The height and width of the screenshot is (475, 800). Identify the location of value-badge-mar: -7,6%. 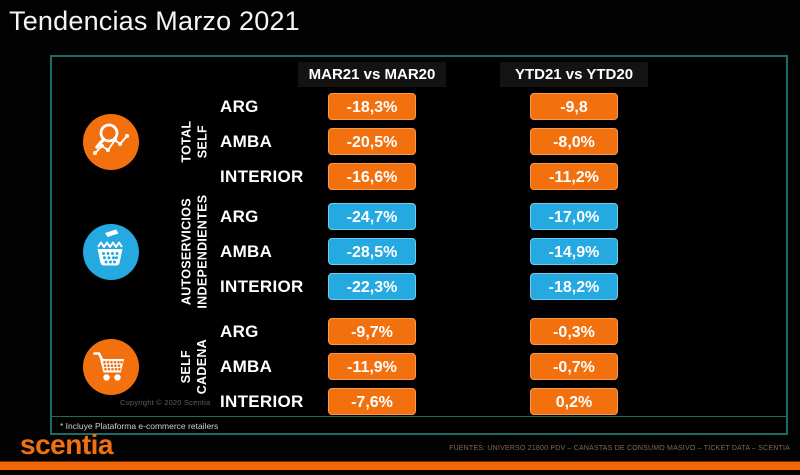
(372, 401).